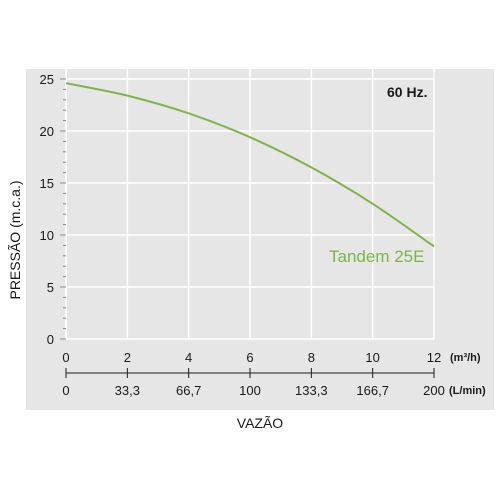 This screenshot has width=500, height=500. What do you see at coordinates (434, 357) in the screenshot?
I see `x-tick-label: 12` at bounding box center [434, 357].